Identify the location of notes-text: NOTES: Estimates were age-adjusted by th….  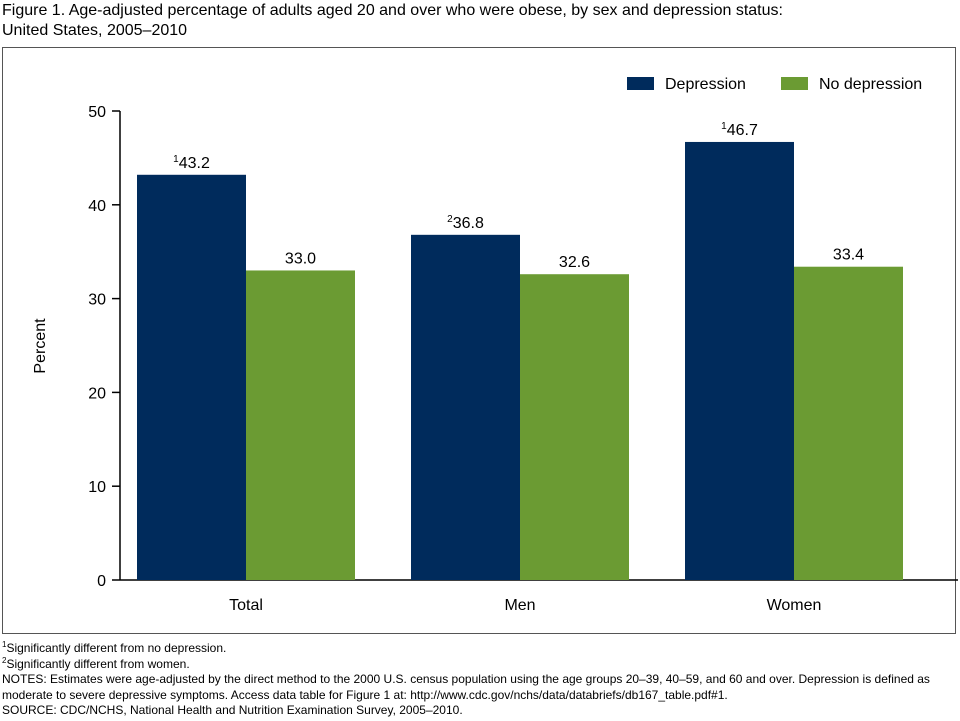
(466, 687).